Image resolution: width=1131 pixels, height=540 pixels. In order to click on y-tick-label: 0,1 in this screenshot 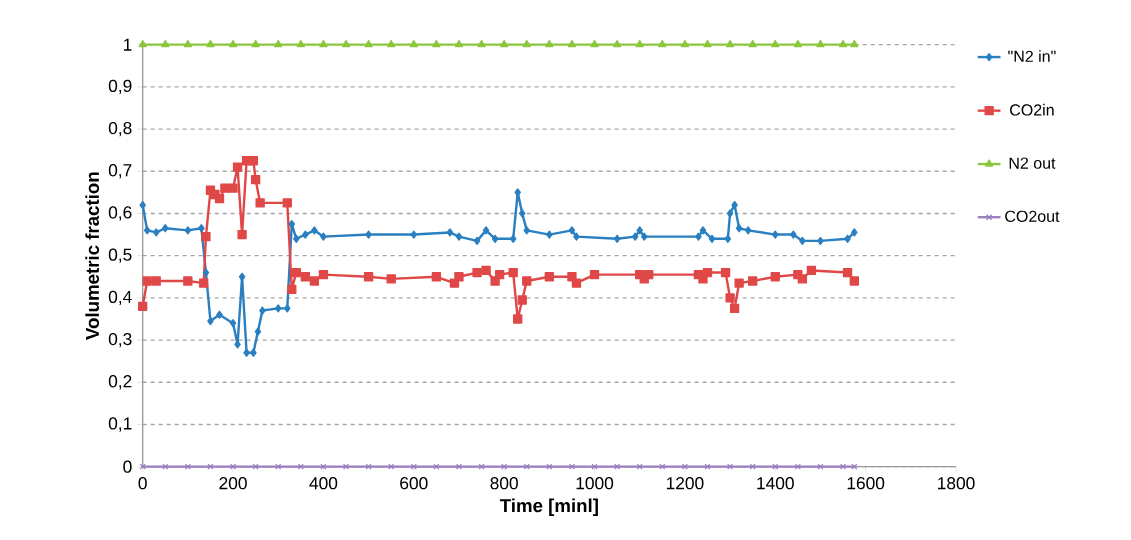, I will do `click(120, 424)`.